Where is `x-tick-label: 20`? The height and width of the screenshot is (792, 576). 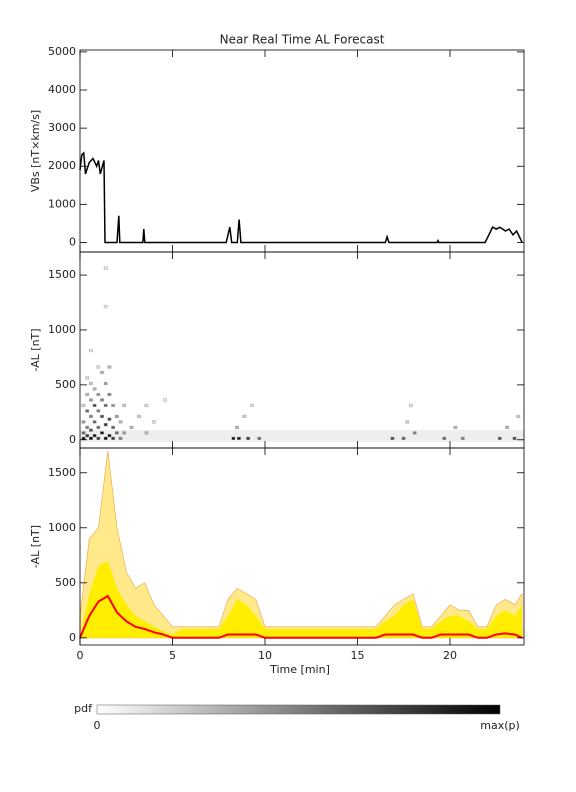
x-tick-label: 20 is located at coordinates (450, 655).